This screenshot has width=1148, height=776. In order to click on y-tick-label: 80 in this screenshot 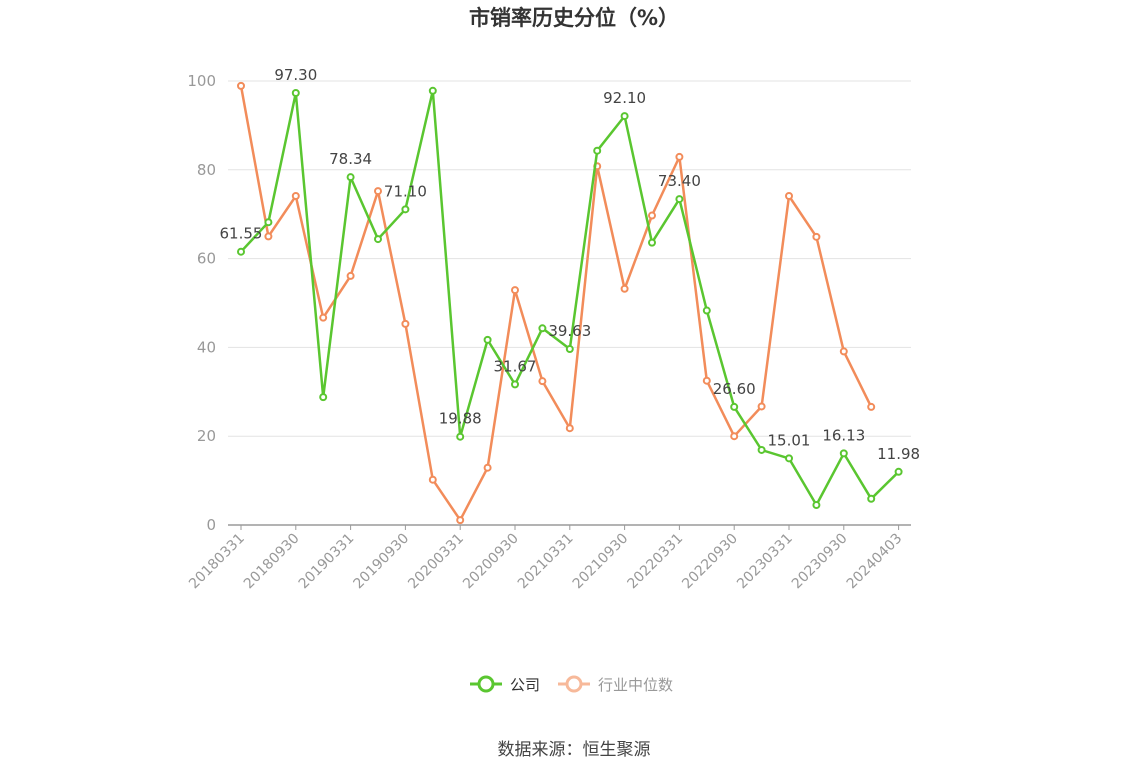, I will do `click(206, 170)`.